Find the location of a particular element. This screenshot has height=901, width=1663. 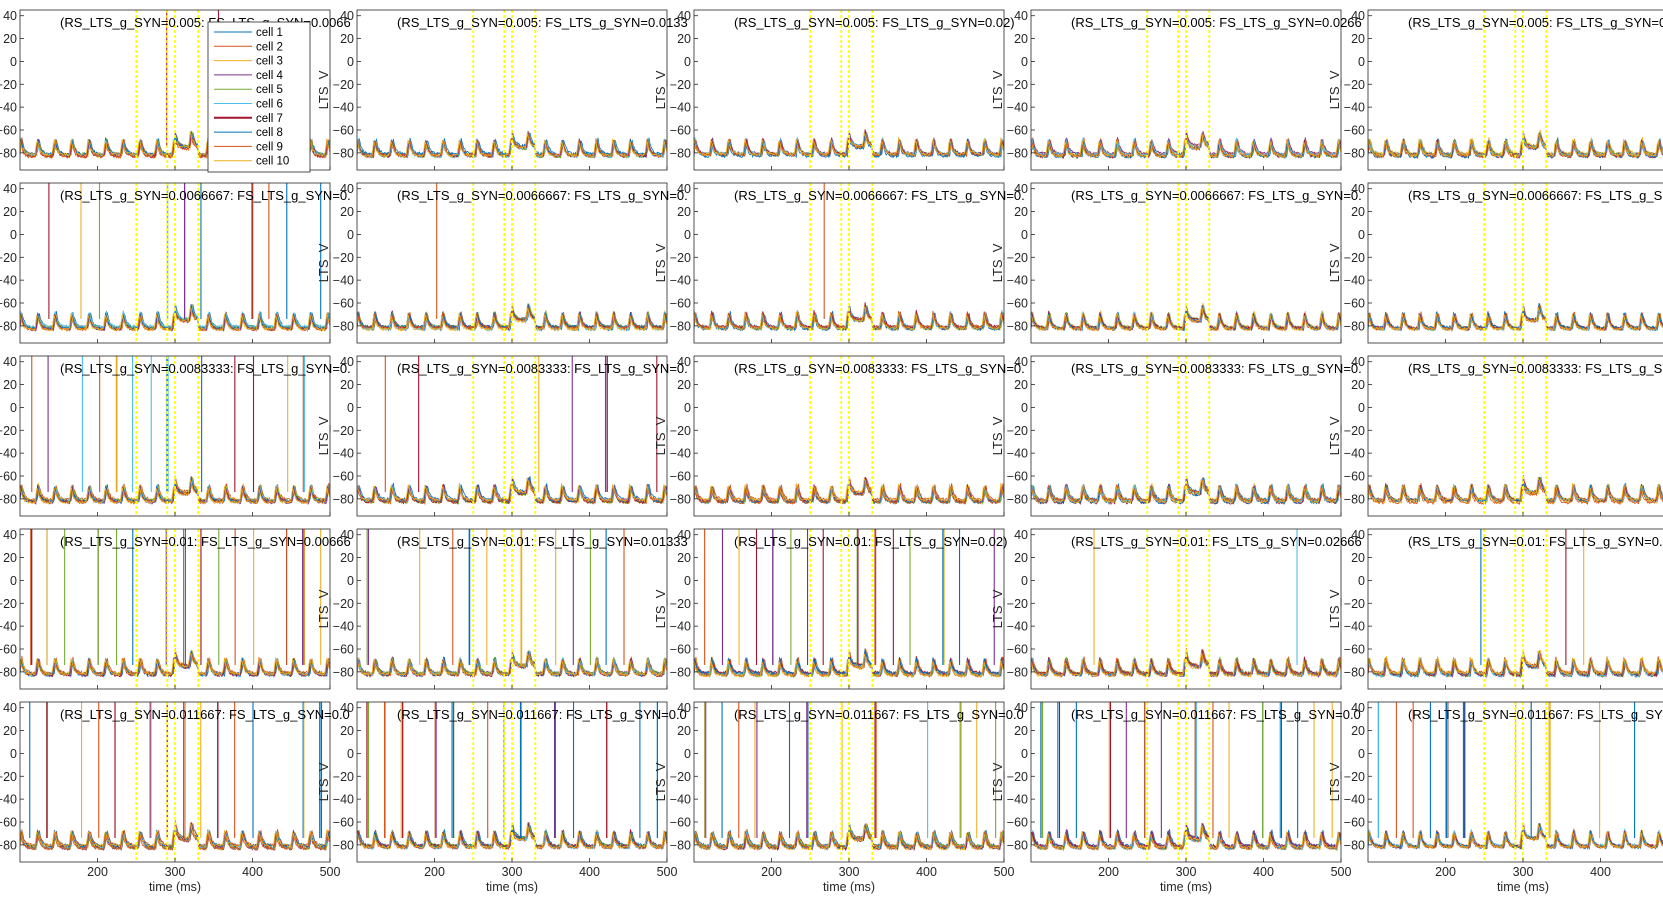

x-tick-label: 200 is located at coordinates (771, 872).